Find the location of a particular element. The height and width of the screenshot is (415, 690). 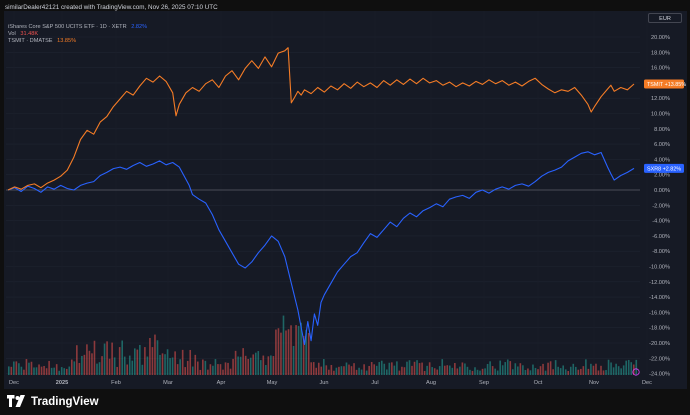

y-tick-label: -6.00% is located at coordinates (661, 237).